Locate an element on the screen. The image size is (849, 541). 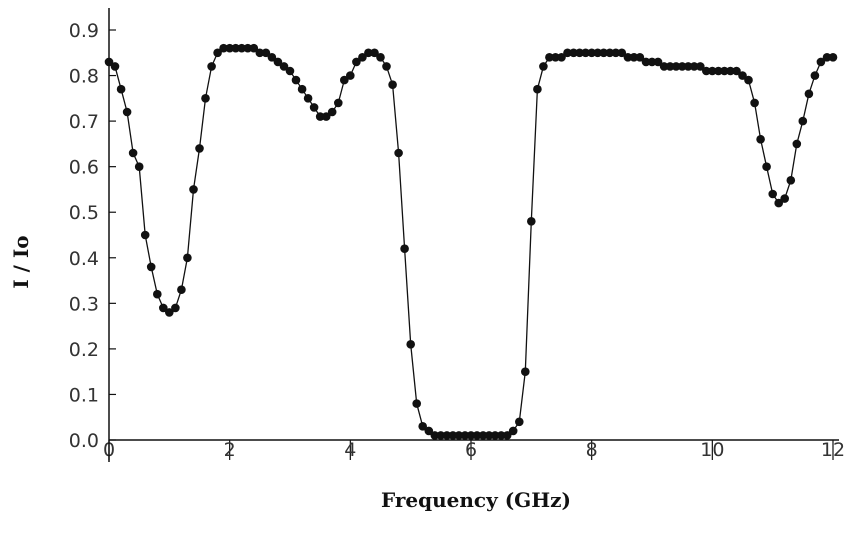
y-axis-ticks: 0.0 0.1 0.2 0.3 0.4 0.5 0.6 0.7 0.8 0.9 is located at coordinates (92, 236).